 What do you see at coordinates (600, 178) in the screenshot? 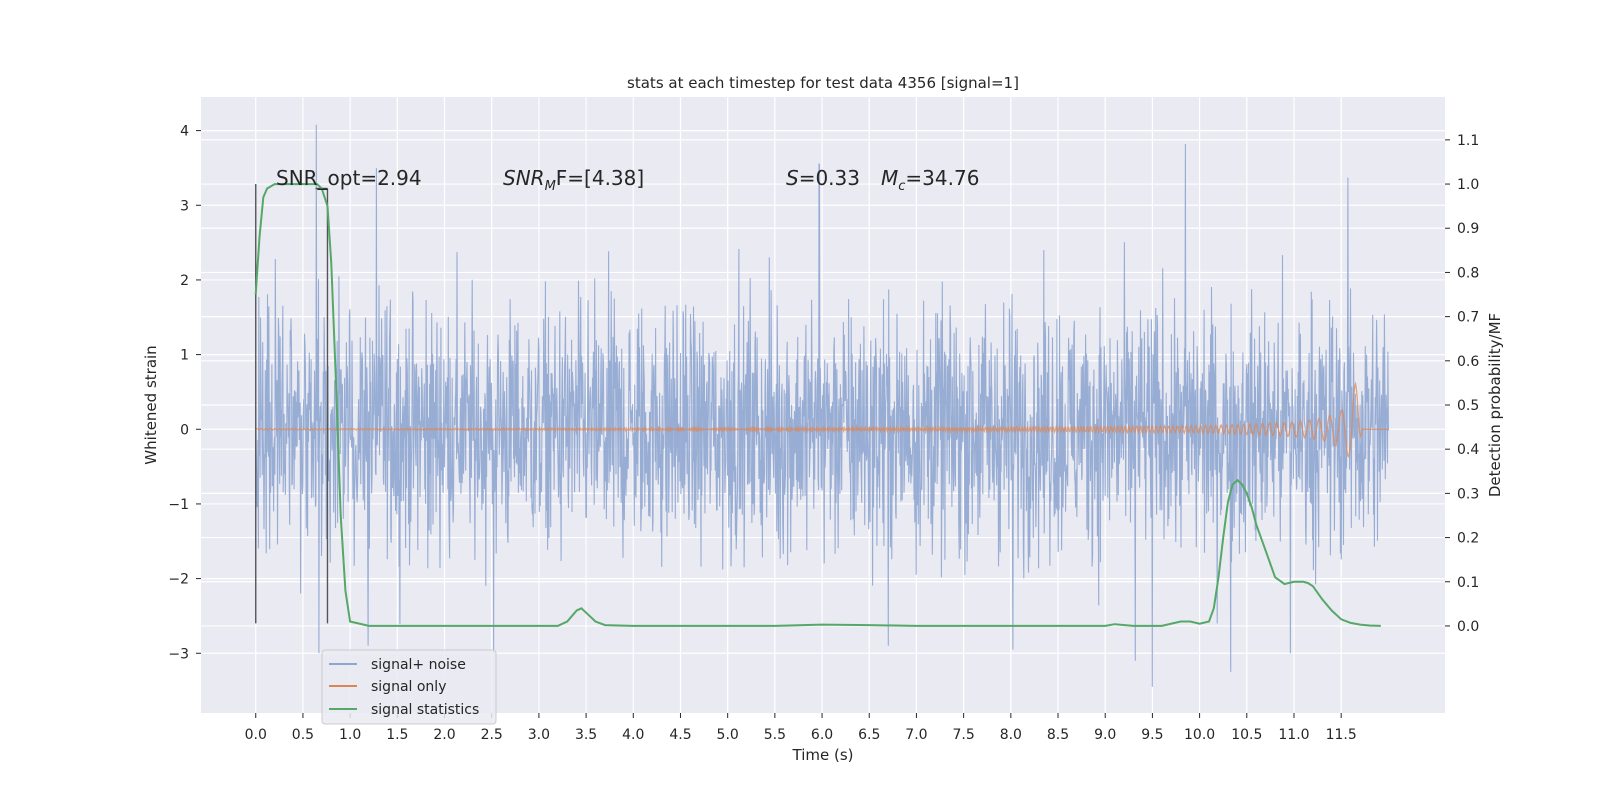
I see `annotation-snr-mf-rest: F=[4.38]` at bounding box center [600, 178].